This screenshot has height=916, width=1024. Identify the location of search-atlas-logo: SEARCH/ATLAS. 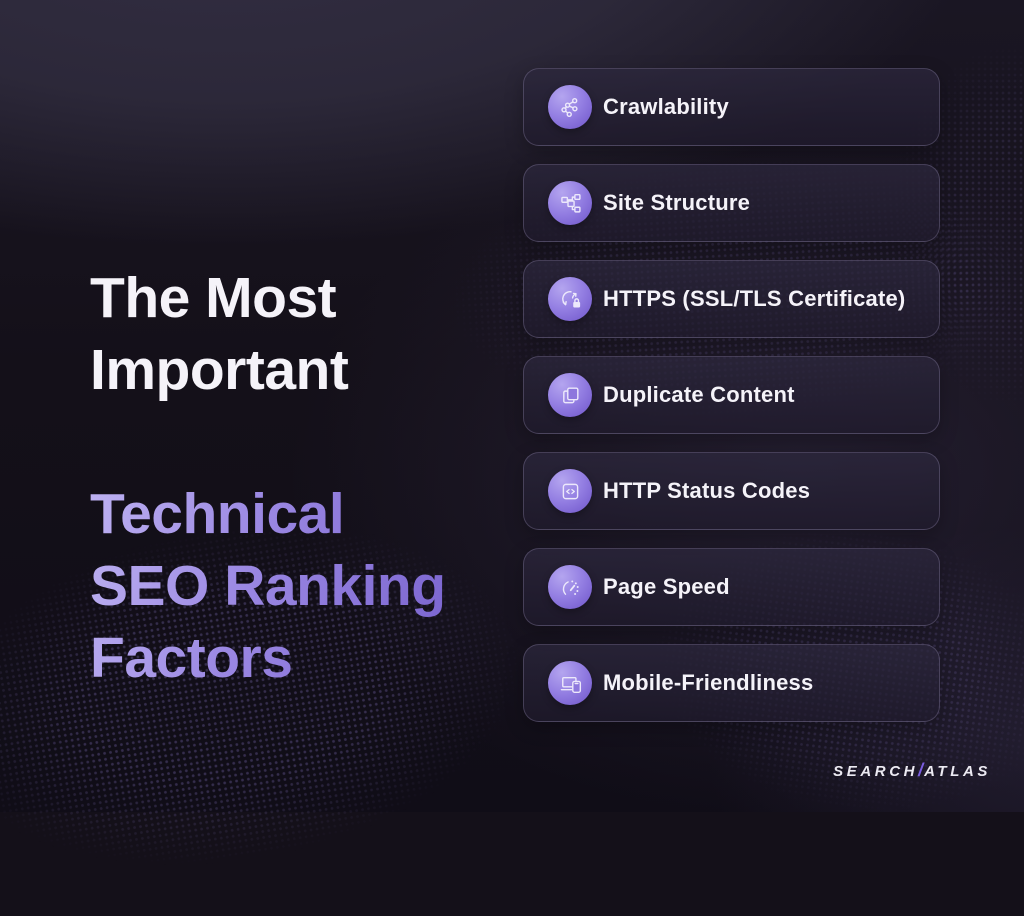
(912, 770).